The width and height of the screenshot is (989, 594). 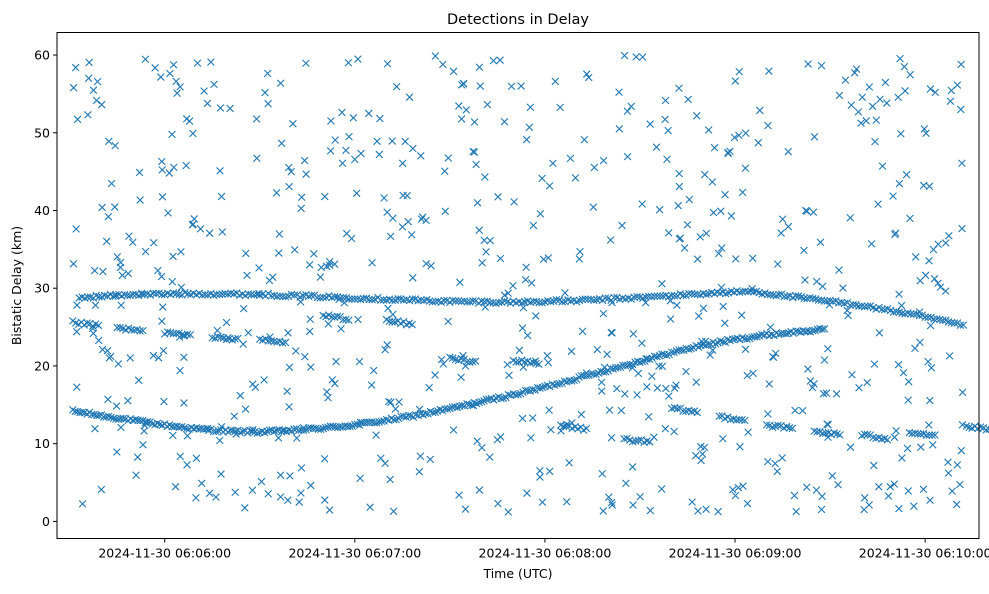 I want to click on y-tick-label: 40, so click(x=42, y=210).